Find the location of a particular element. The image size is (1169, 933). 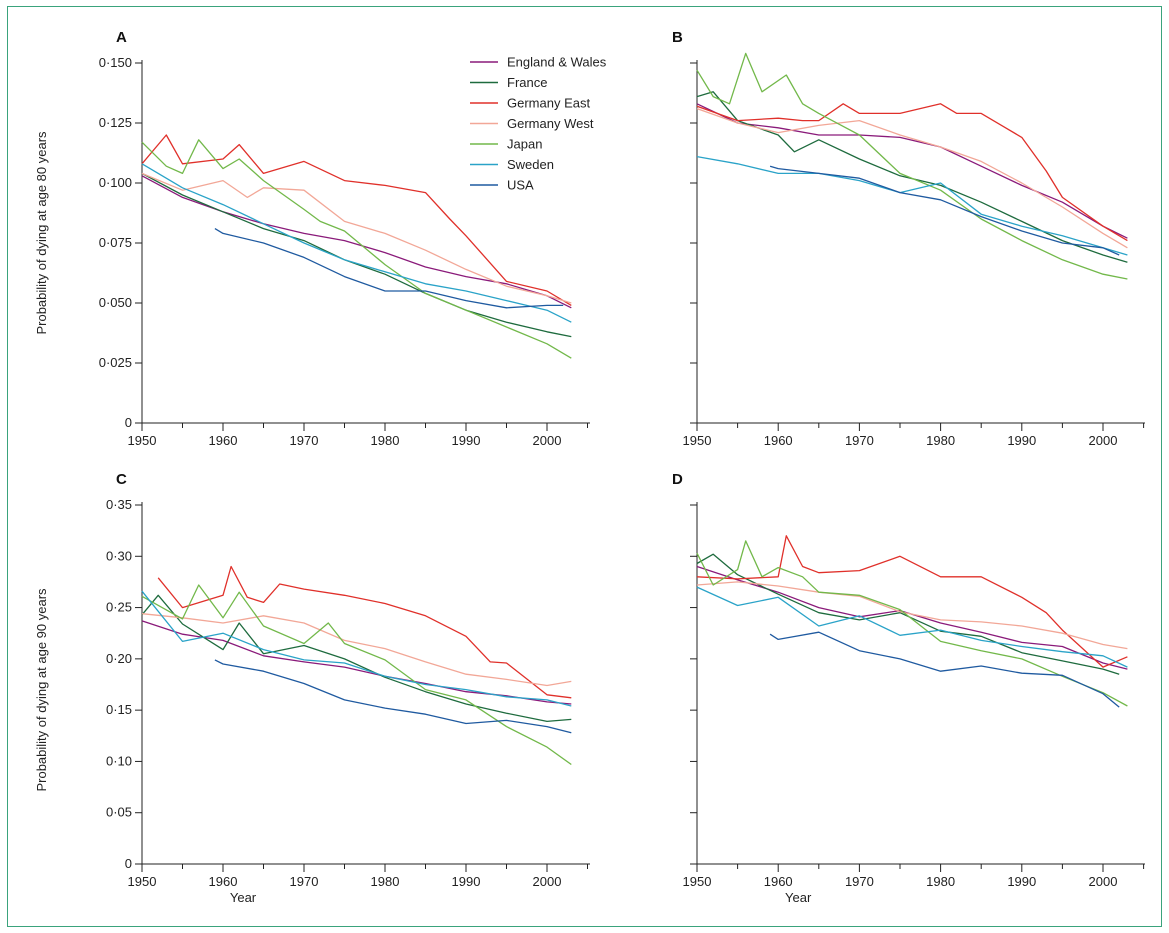

y-tick-label: 0·050 is located at coordinates (115, 302).